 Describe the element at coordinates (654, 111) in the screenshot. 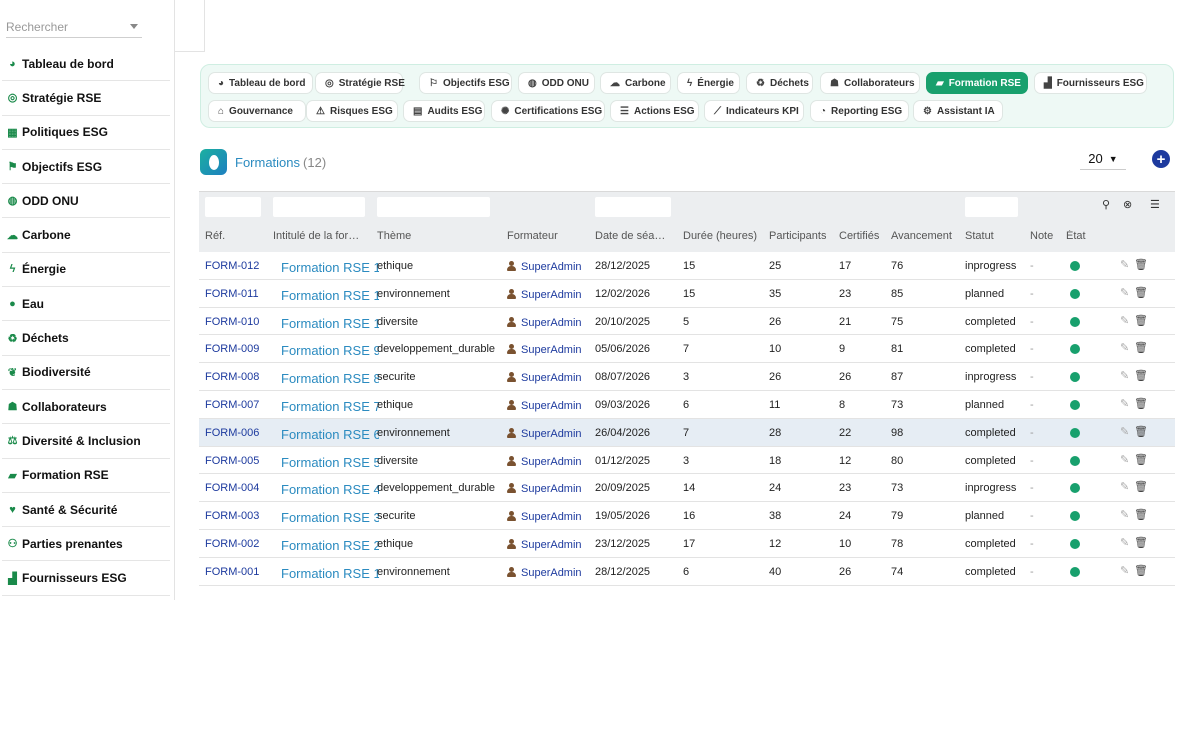

I see `tab-14: ☰ Actions ESG` at that location.